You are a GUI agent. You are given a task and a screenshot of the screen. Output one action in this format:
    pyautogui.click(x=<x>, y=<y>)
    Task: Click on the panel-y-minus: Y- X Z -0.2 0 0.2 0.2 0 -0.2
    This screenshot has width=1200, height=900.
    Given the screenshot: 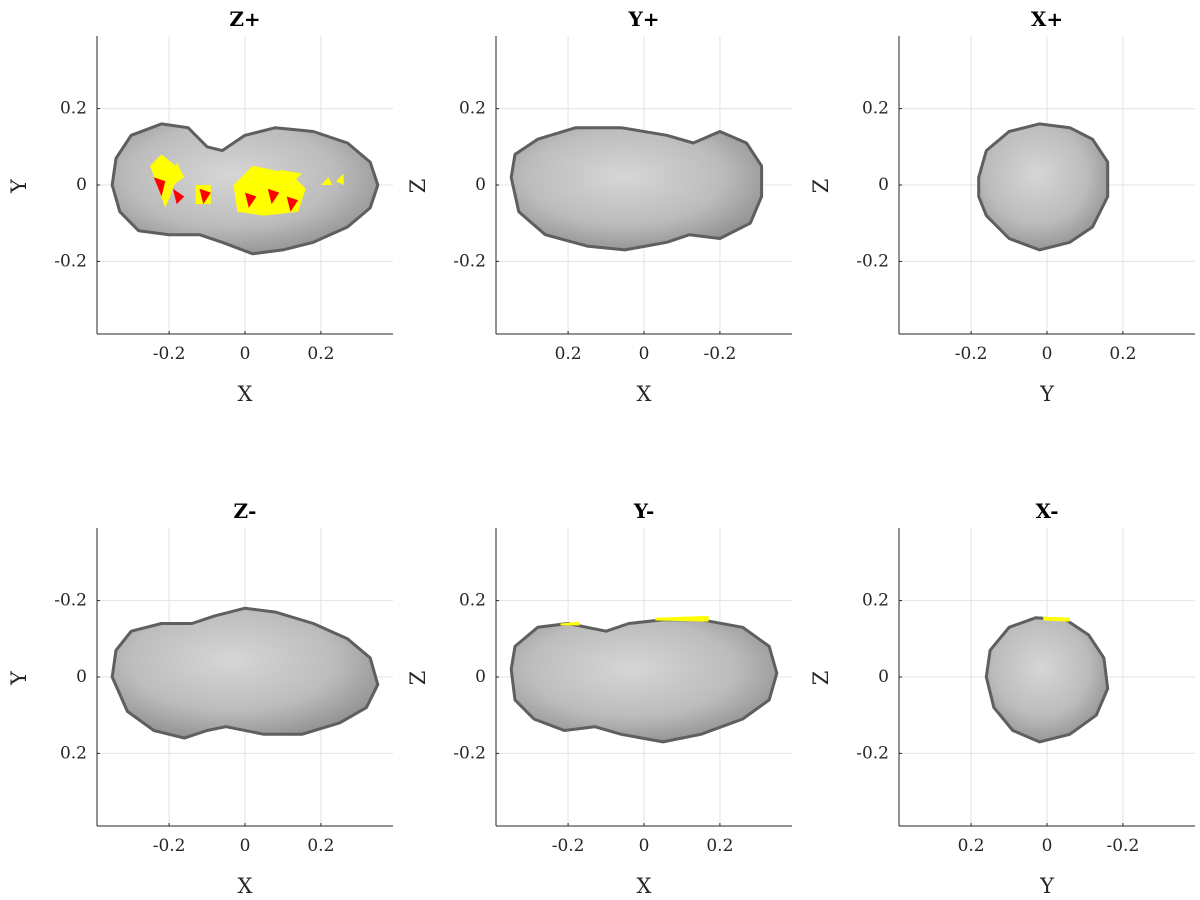 What is the action you would take?
    pyautogui.click(x=599, y=698)
    